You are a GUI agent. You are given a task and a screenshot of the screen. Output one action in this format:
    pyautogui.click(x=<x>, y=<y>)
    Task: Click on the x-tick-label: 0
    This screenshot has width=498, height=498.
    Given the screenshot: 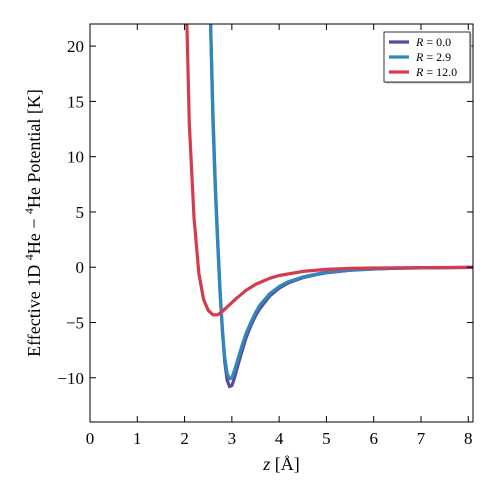 What is the action you would take?
    pyautogui.click(x=90, y=438)
    